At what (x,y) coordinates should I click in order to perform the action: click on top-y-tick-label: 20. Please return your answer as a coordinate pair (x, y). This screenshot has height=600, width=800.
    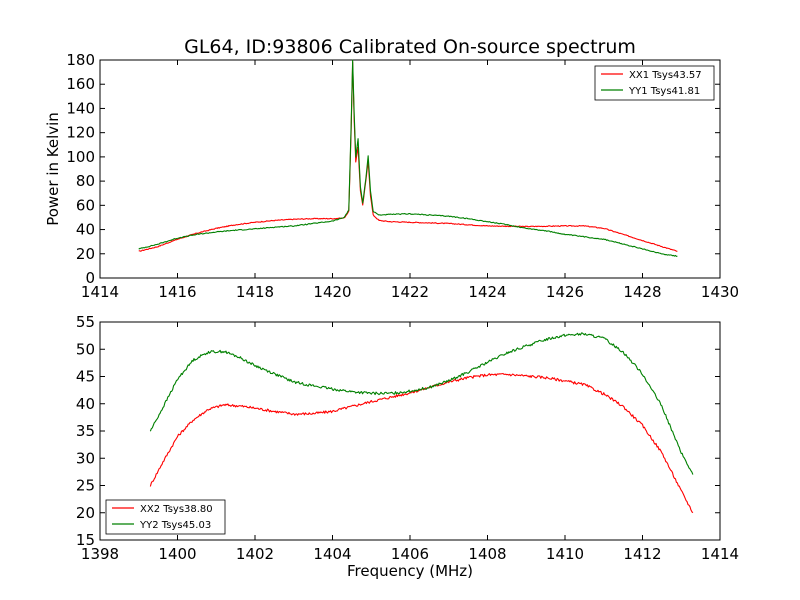
    Looking at the image, I should click on (85, 254).